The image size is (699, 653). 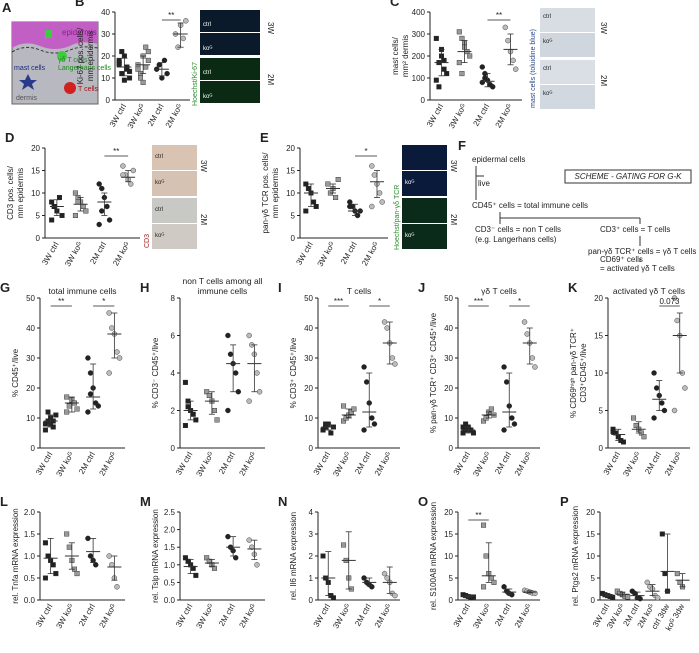 I want to click on significance-label: **, so click(x=116, y=151).